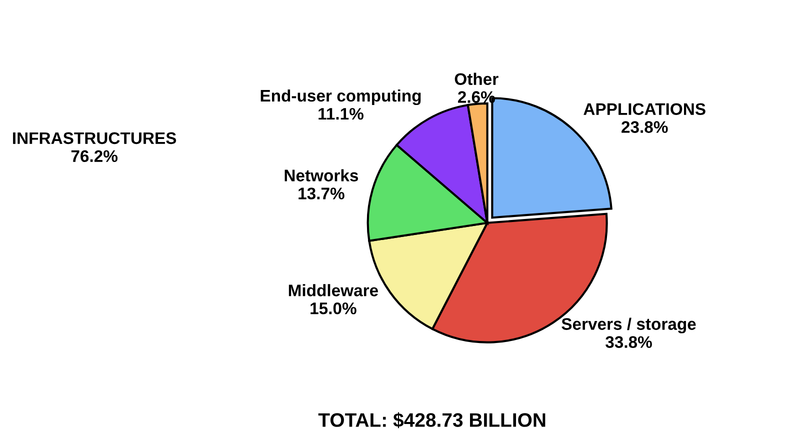 Image resolution: width=786 pixels, height=437 pixels. I want to click on data-label: 23.8%, so click(645, 127).